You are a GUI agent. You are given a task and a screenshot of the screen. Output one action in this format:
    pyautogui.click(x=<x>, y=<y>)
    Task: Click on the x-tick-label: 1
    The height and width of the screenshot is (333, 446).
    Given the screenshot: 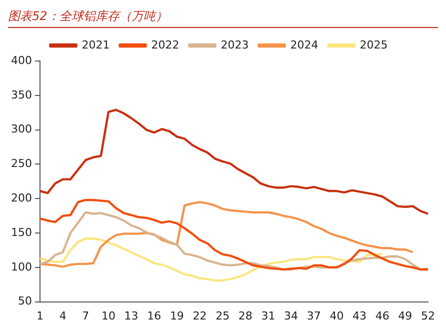 What is the action you would take?
    pyautogui.click(x=40, y=315)
    